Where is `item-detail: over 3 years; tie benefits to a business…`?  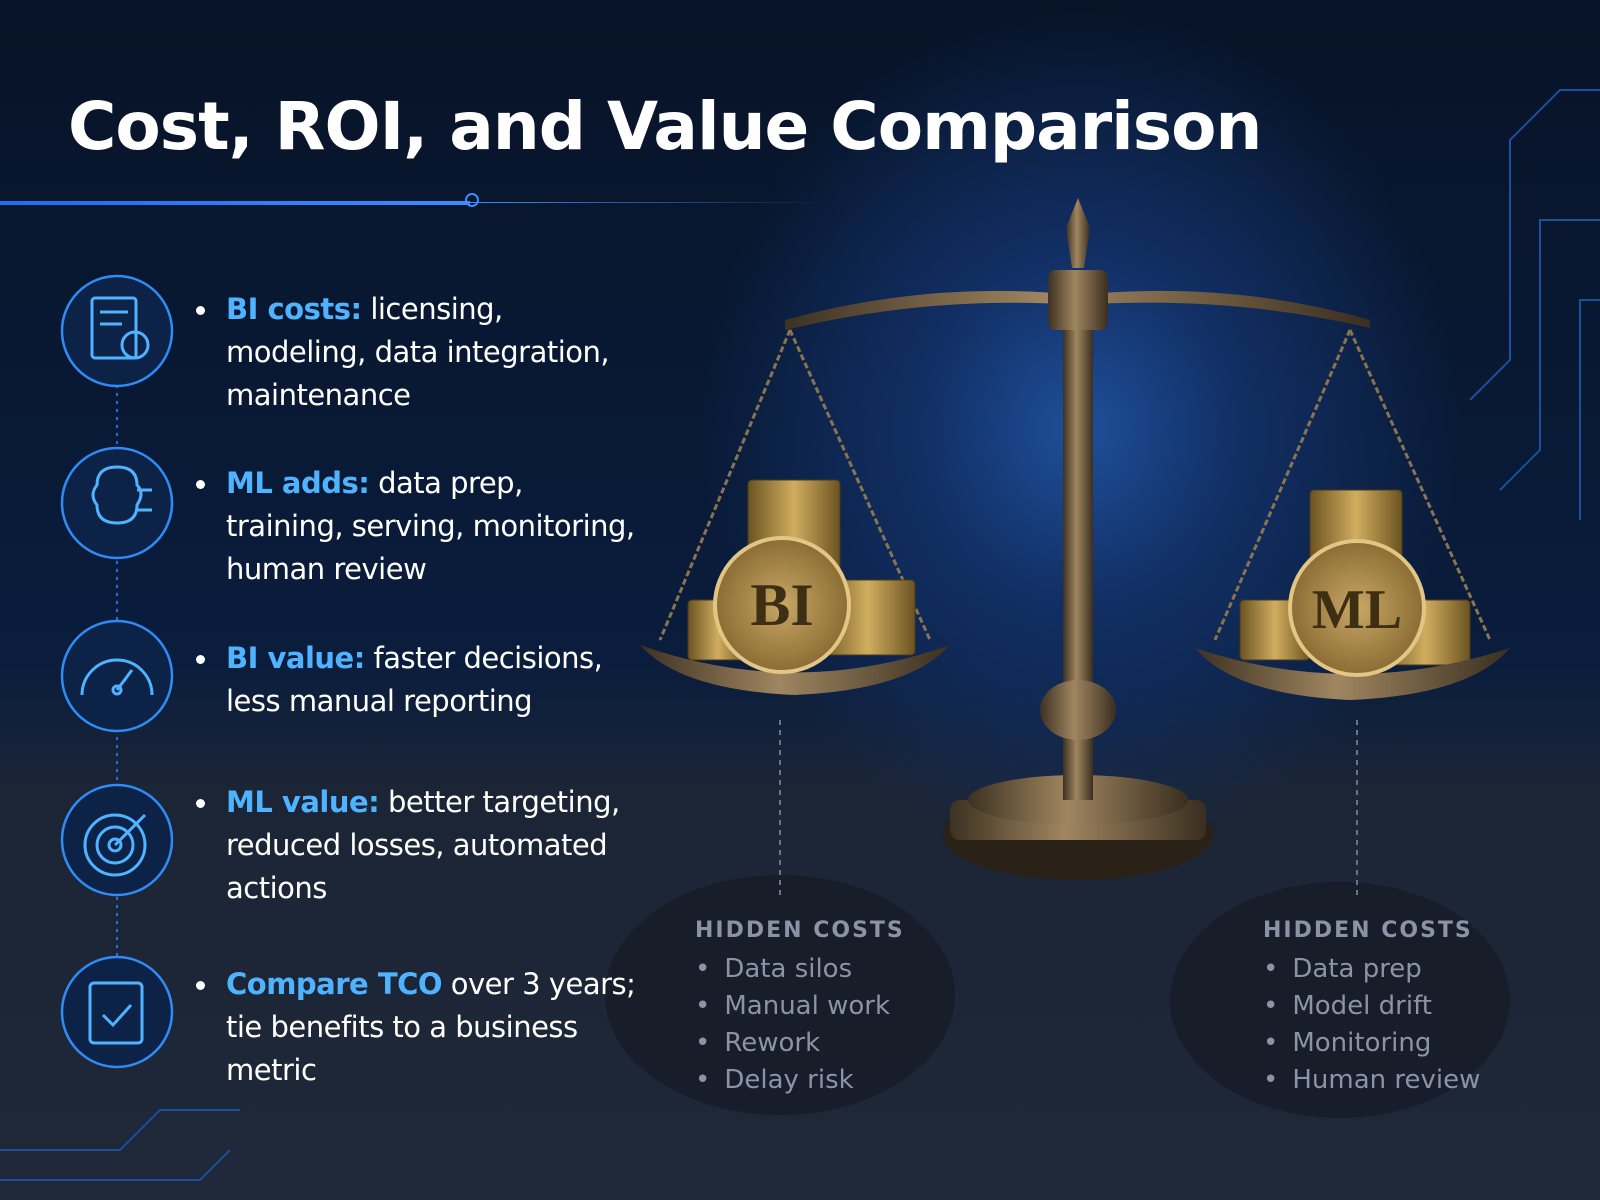 item-detail: over 3 years; tie benefits to a business… is located at coordinates (431, 1027).